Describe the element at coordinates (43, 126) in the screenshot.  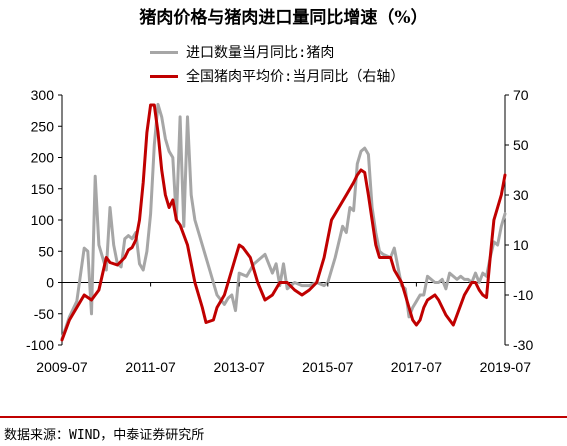
I see `y-left-tick-label: 250` at that location.